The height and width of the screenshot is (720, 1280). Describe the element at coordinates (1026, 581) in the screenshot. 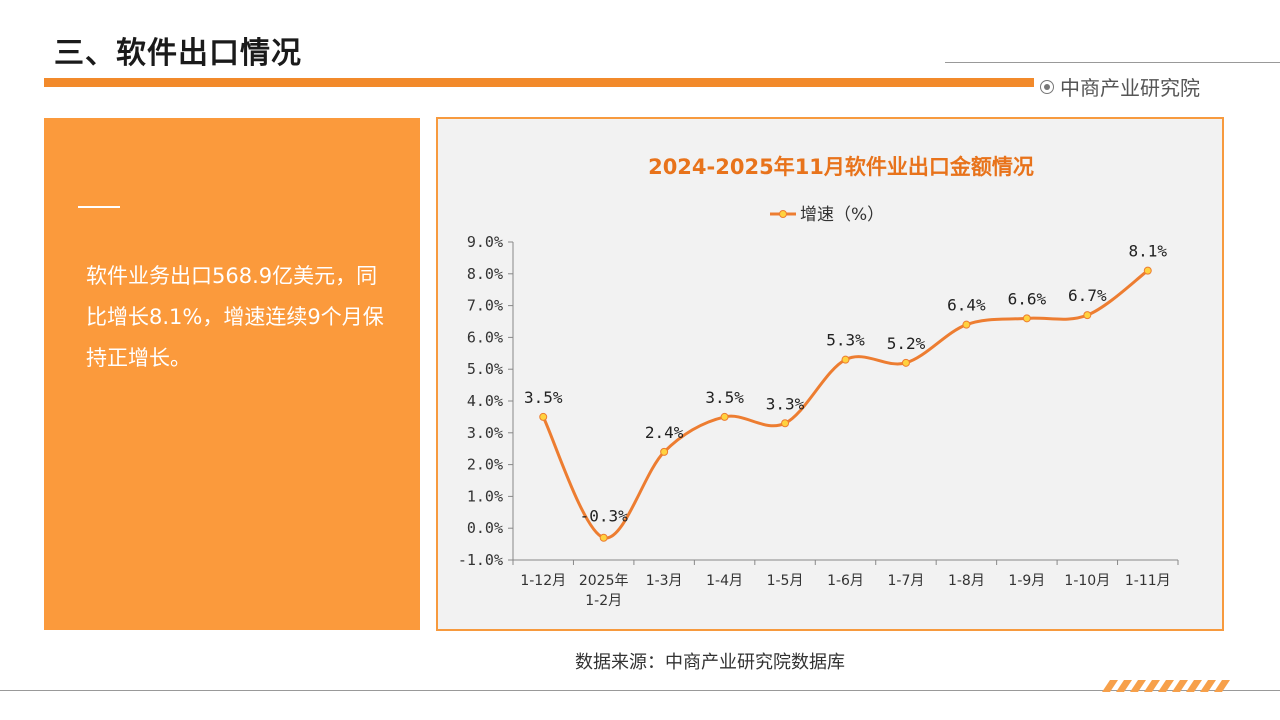

I see `x-tick-label: 1-9月` at that location.